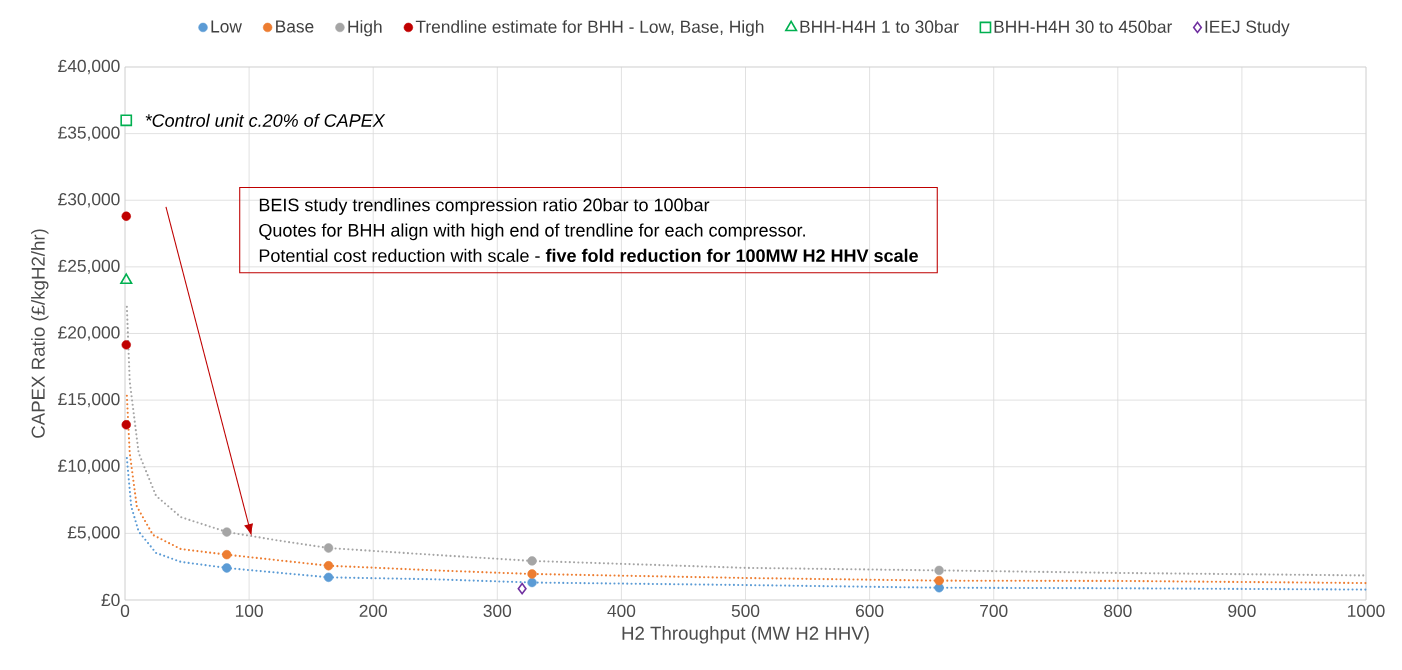 The image size is (1402, 670). I want to click on x-tick-label: 0, so click(125, 610).